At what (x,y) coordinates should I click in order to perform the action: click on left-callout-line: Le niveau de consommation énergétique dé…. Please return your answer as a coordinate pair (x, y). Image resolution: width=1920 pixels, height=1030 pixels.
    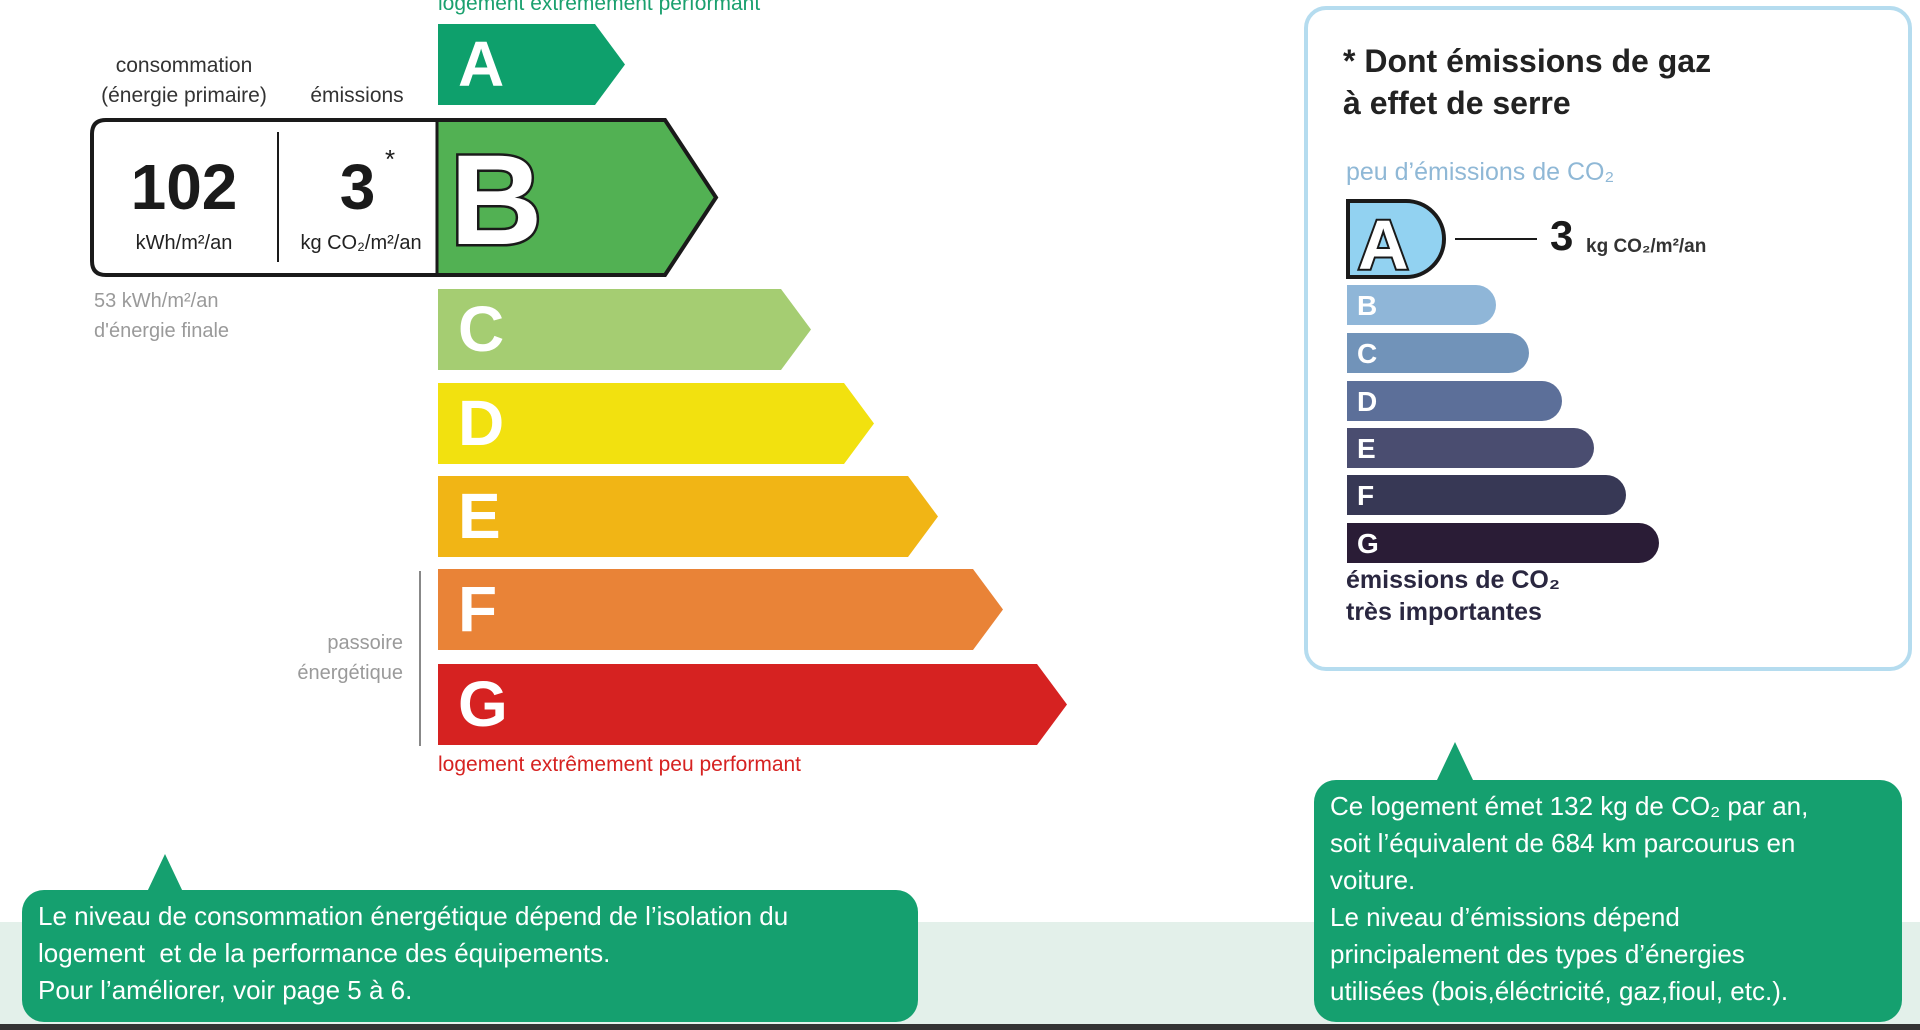
    Looking at the image, I should click on (413, 916).